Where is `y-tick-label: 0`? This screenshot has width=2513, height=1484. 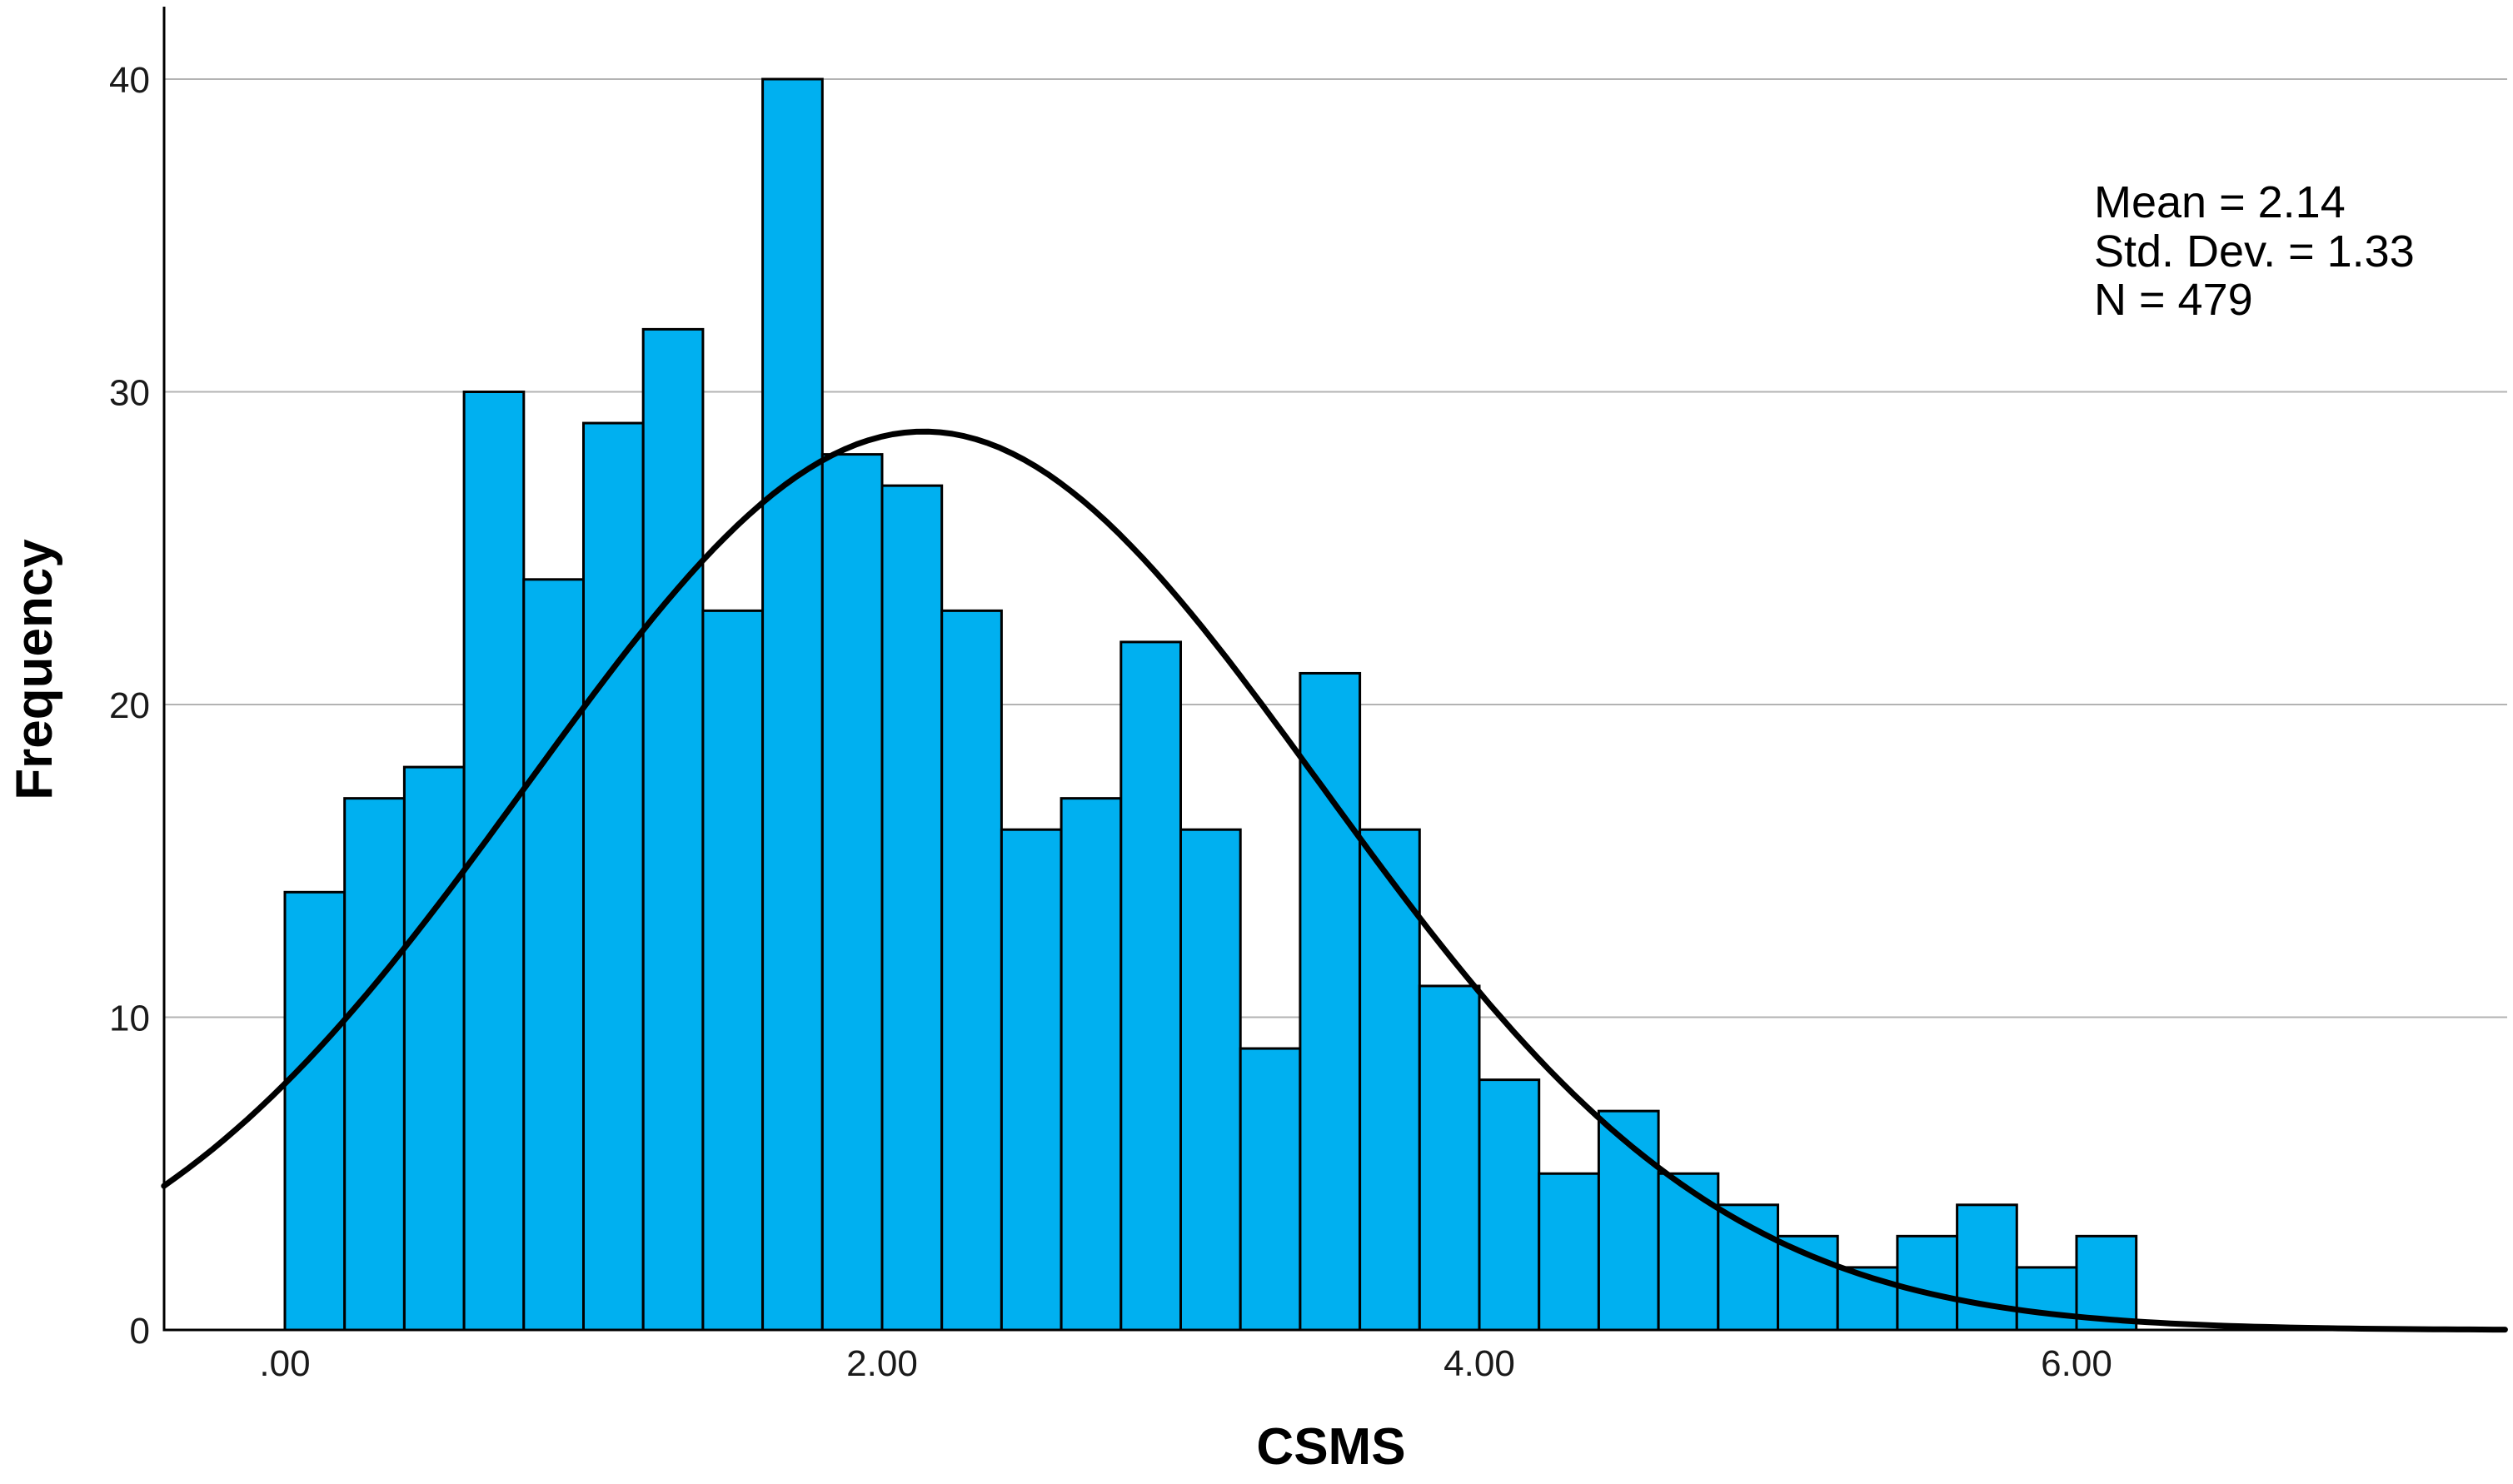 y-tick-label: 0 is located at coordinates (140, 1331).